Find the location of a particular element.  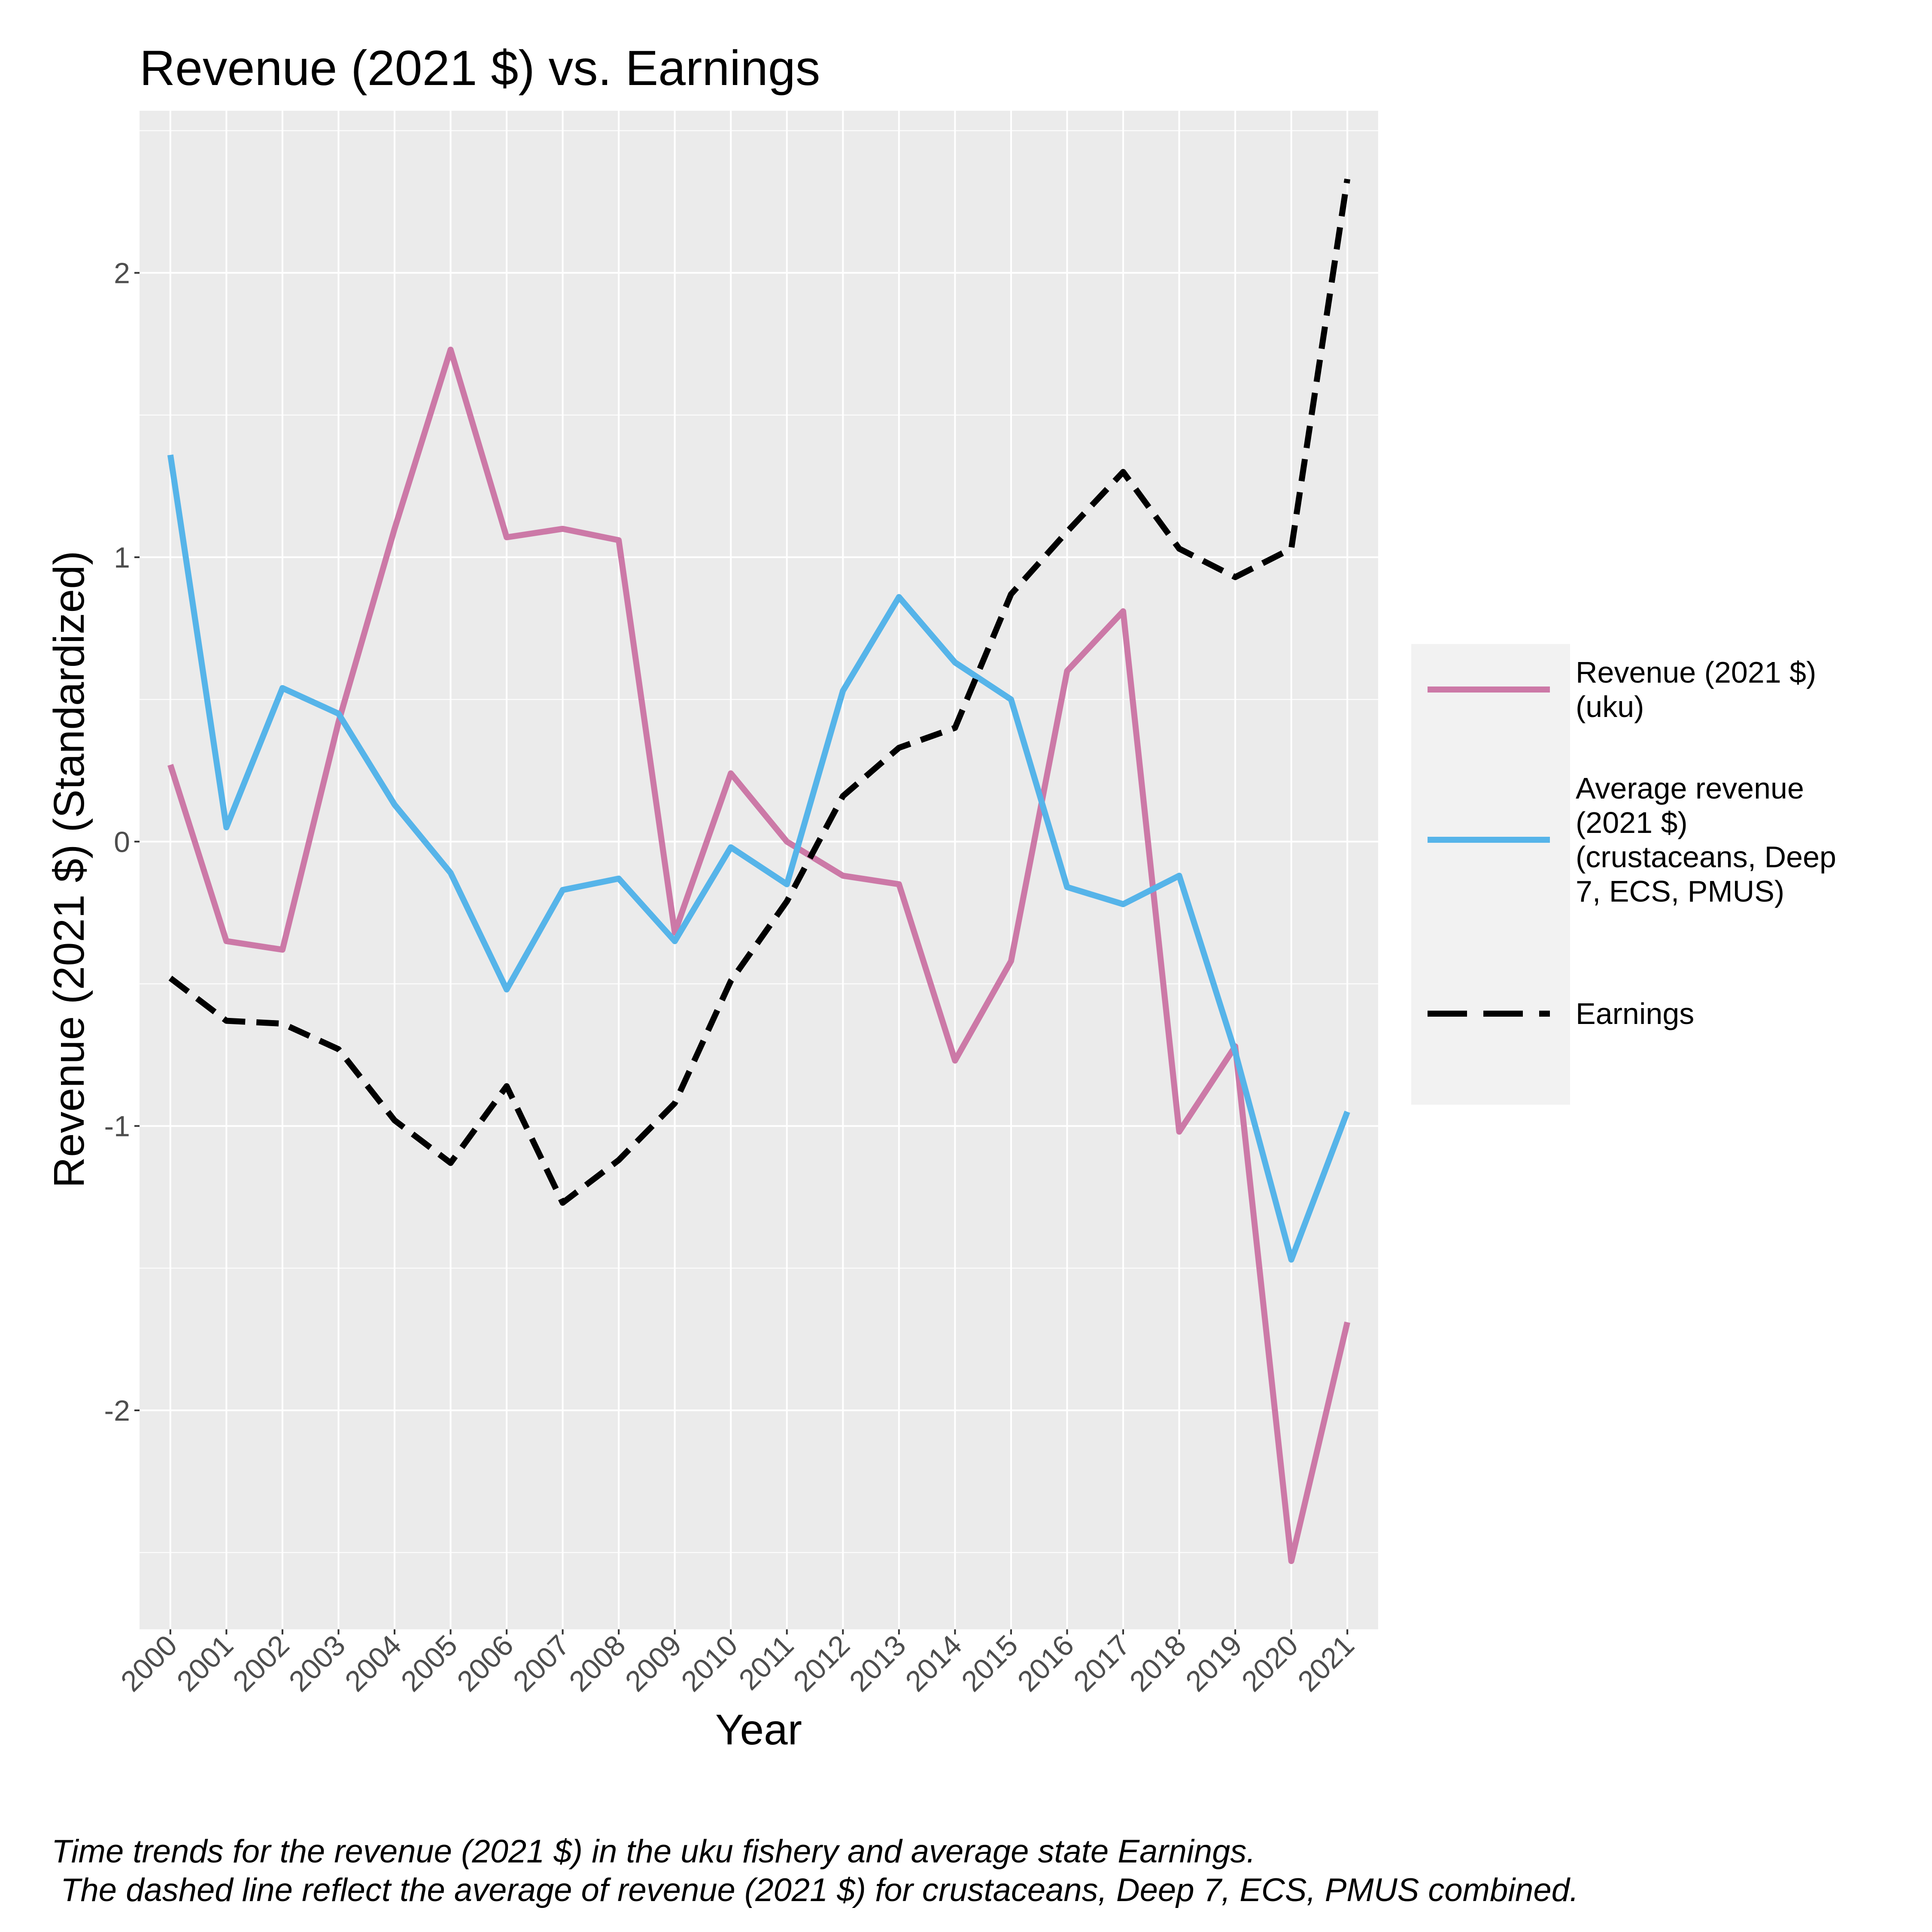

x-tick-label: 2004 is located at coordinates (374, 1664).